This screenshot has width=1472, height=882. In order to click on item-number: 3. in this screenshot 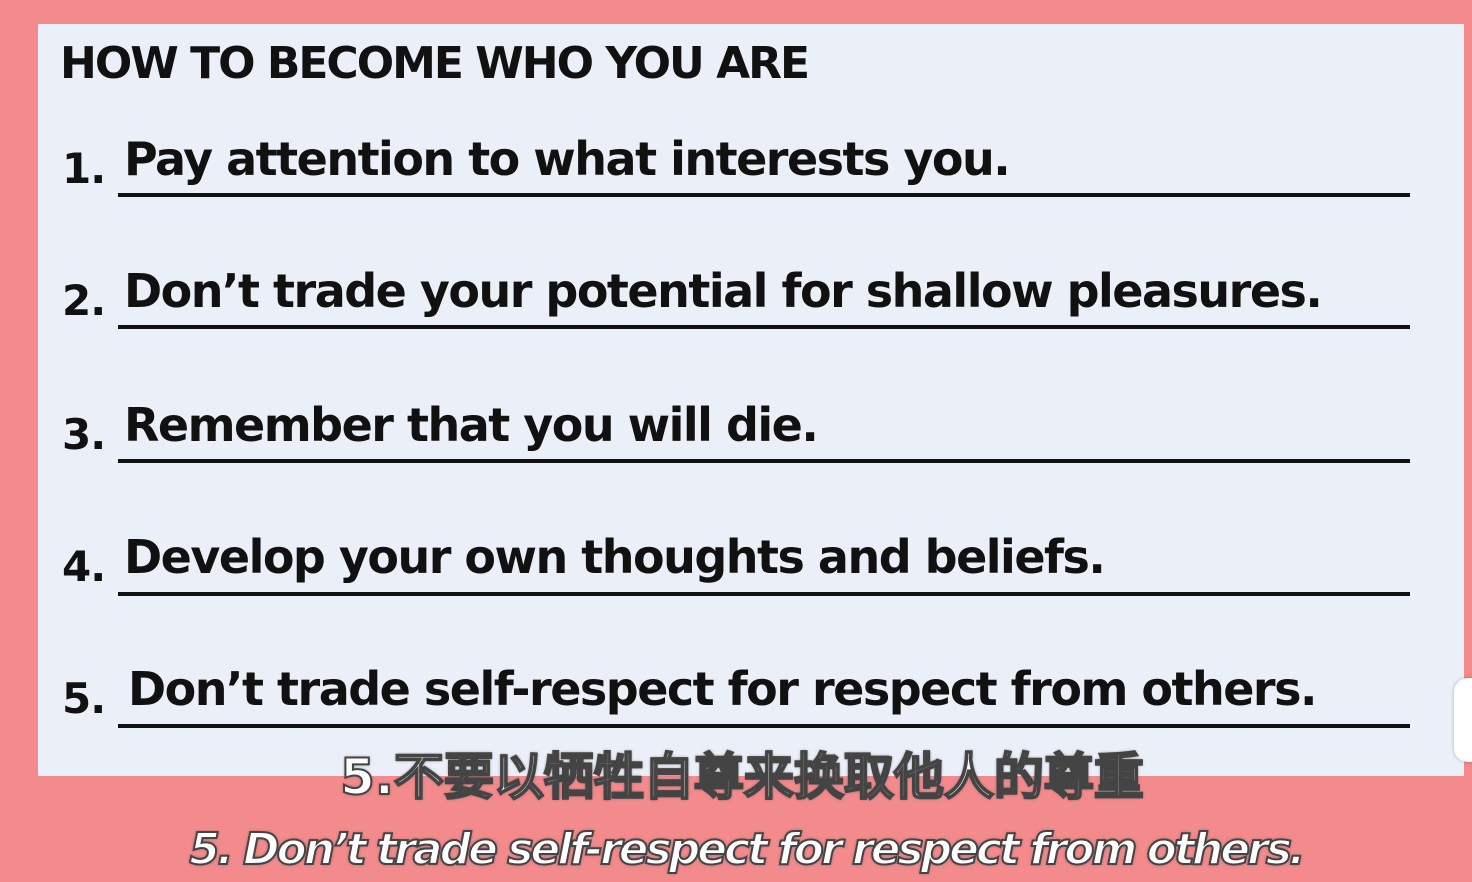, I will do `click(84, 434)`.